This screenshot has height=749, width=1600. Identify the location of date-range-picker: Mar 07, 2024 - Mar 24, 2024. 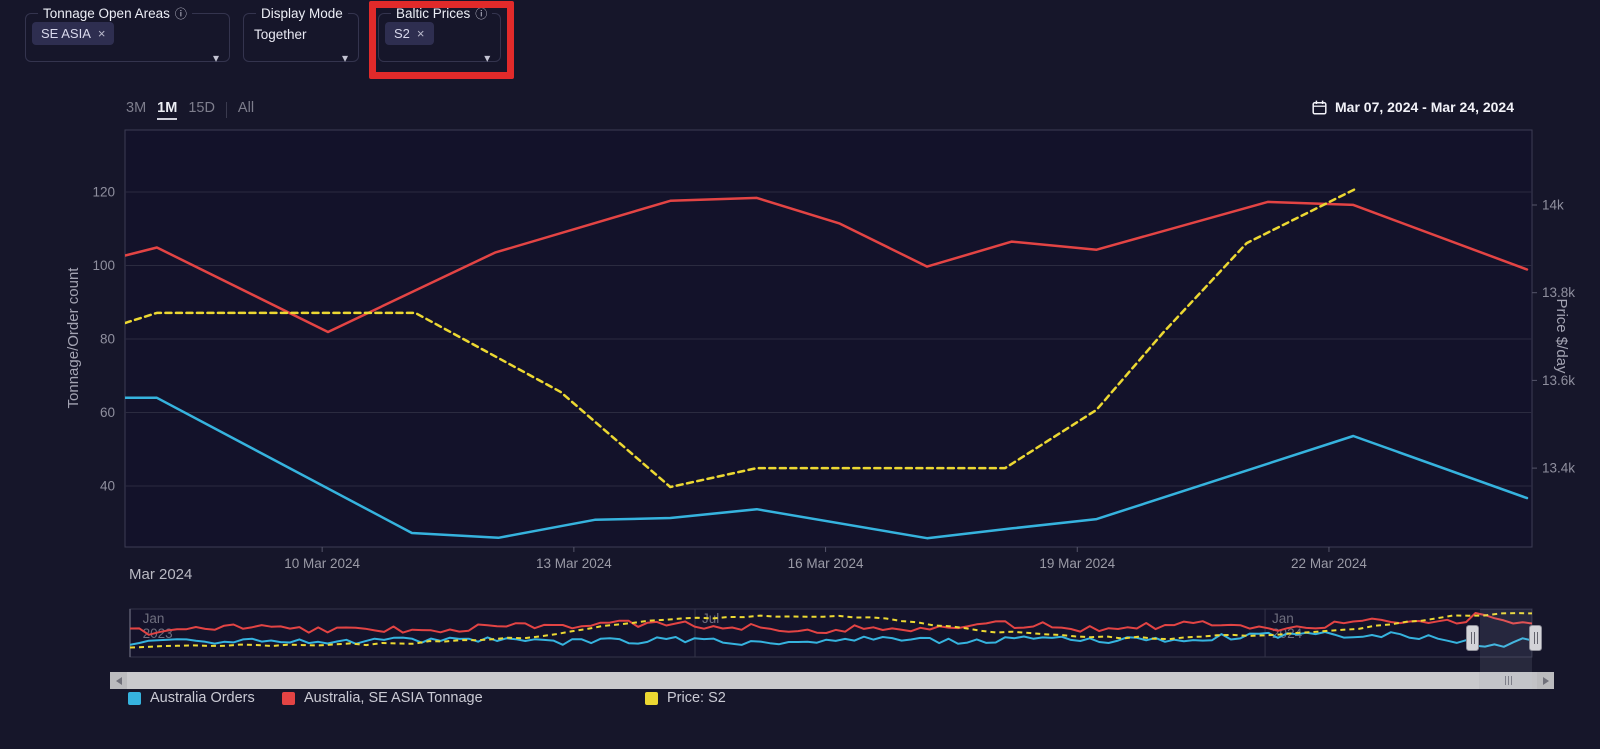
(1413, 107).